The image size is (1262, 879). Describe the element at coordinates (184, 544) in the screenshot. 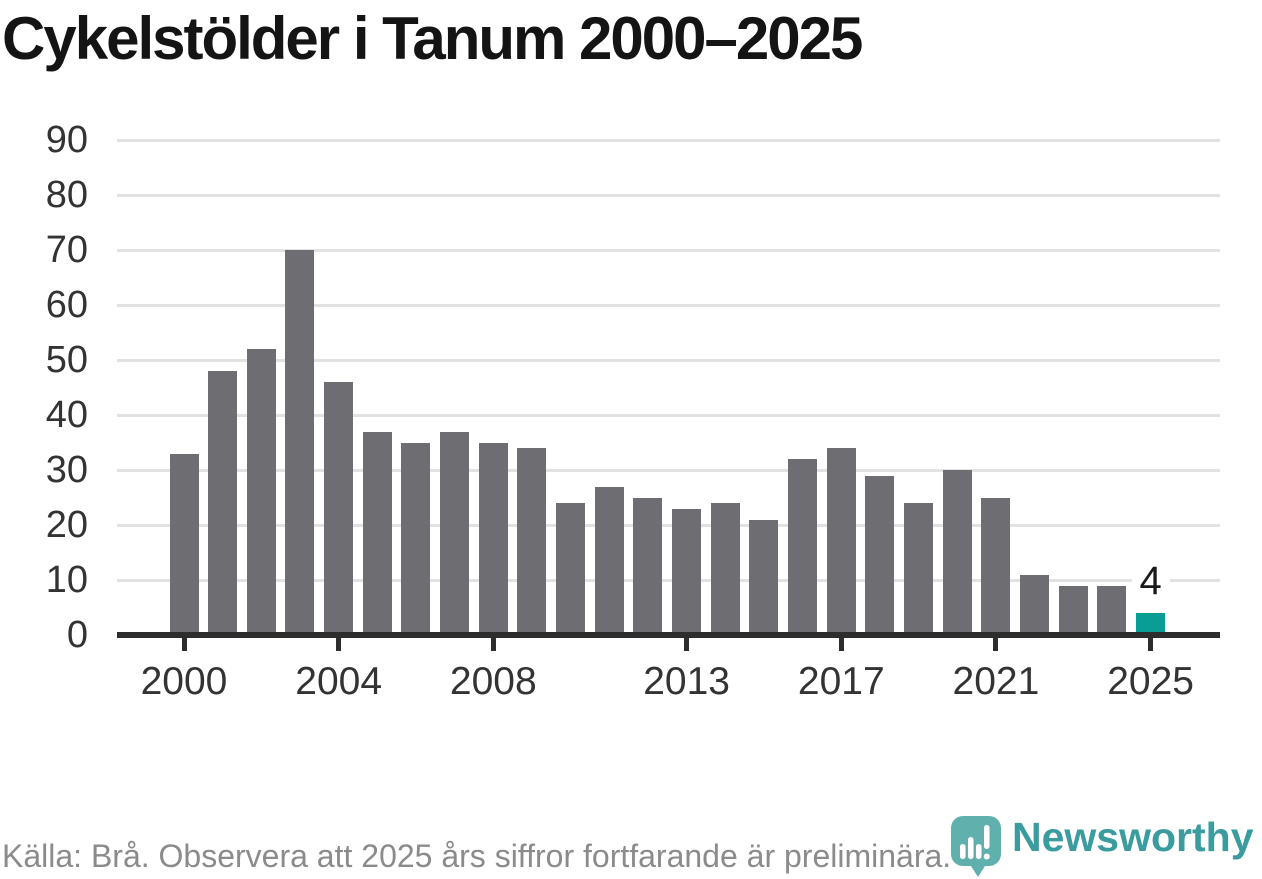

I see `bar-2000` at that location.